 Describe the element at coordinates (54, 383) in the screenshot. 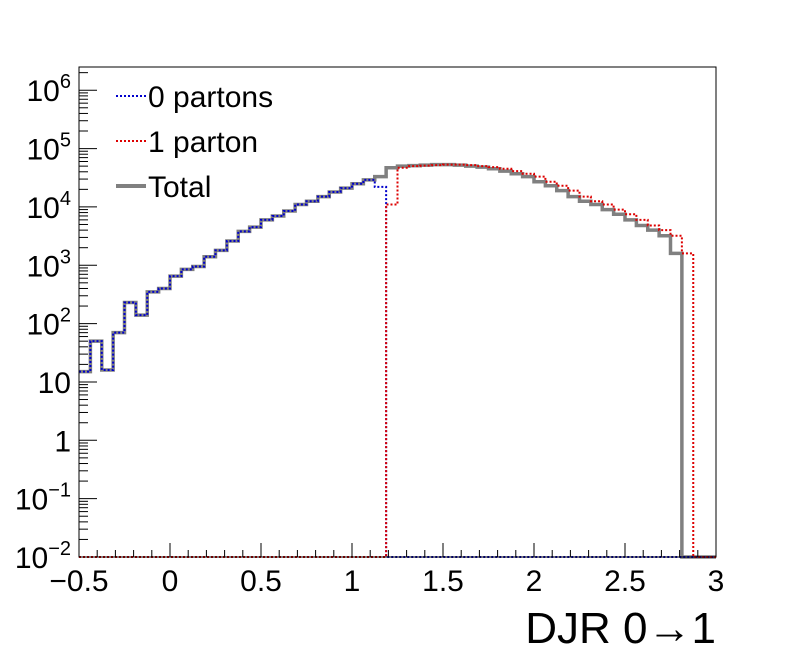

I see `y-tick-label: 10` at that location.